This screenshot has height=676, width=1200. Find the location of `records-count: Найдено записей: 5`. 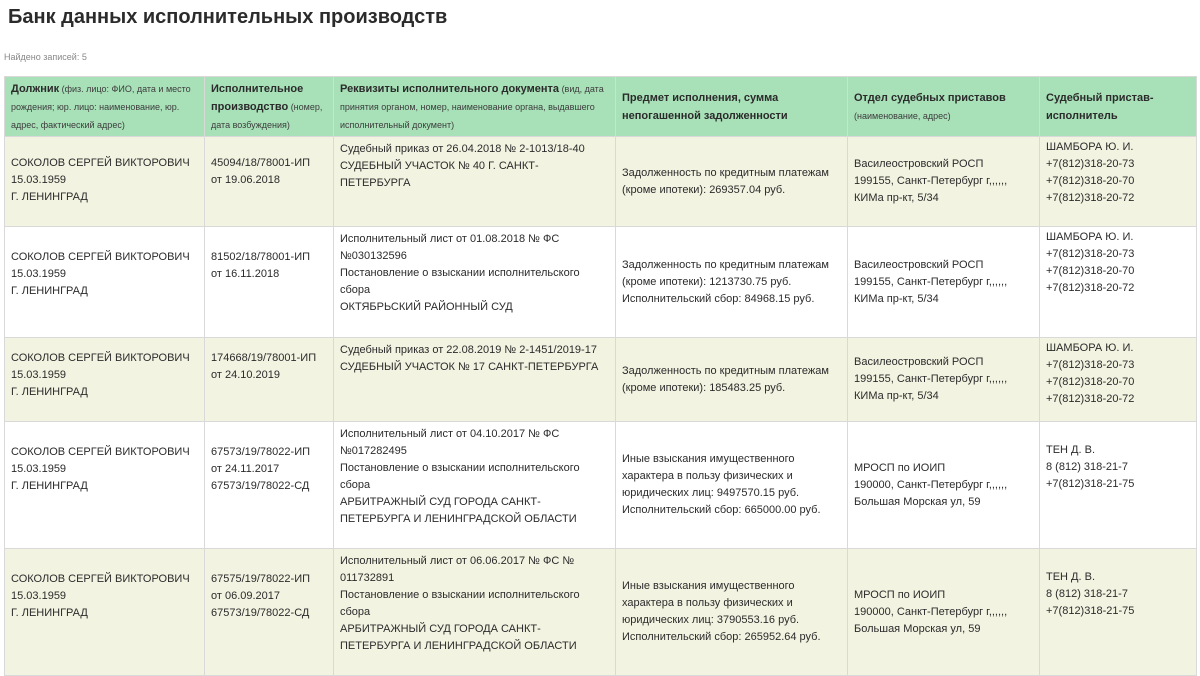

records-count: Найдено записей: 5 is located at coordinates (45, 57).